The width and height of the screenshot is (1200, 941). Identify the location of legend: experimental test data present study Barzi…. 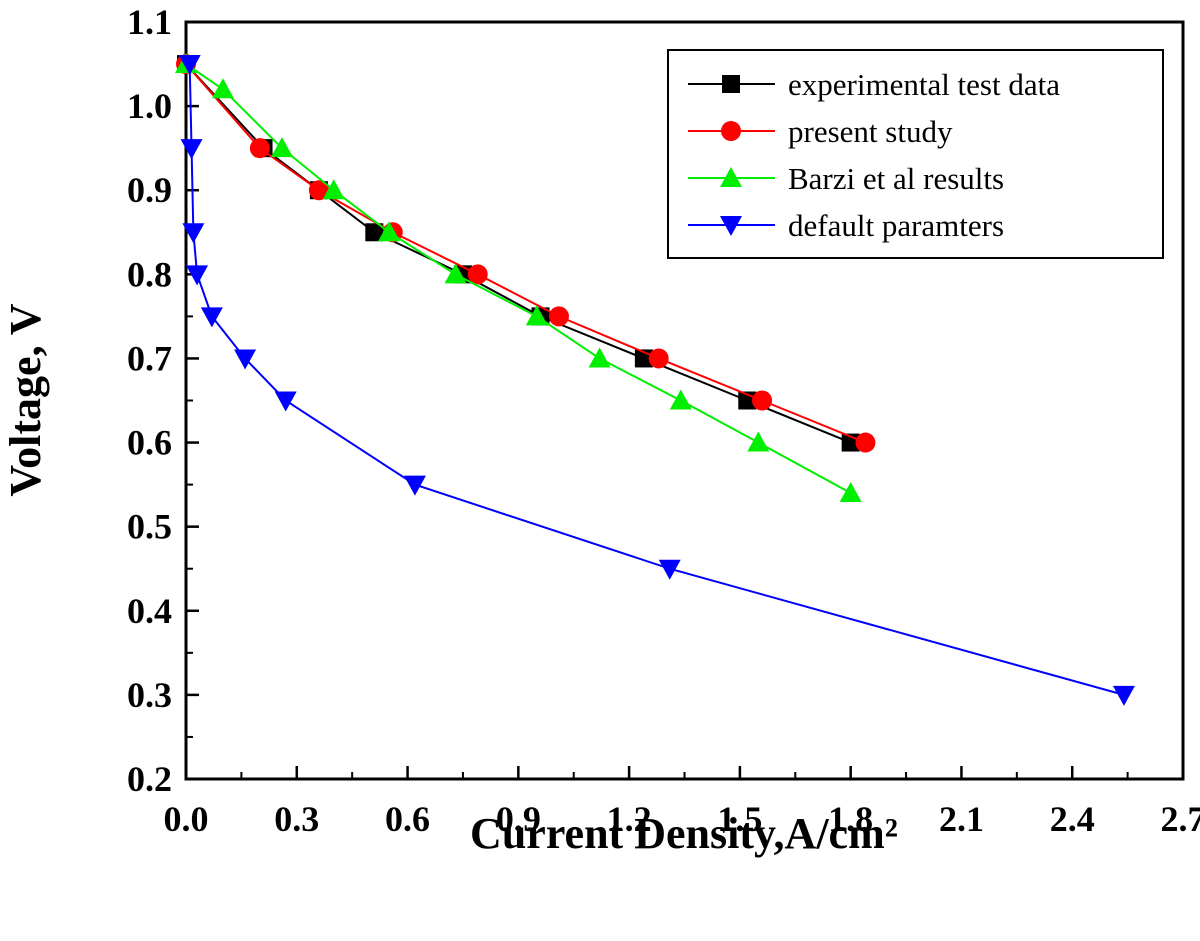
(874, 155).